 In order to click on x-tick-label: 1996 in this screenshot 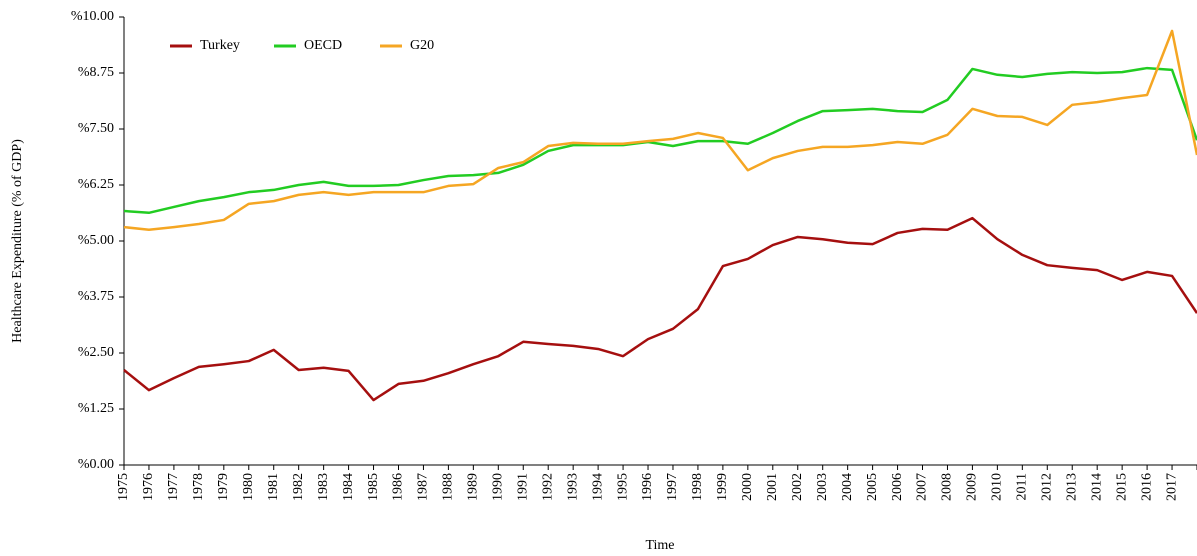, I will do `click(647, 487)`.